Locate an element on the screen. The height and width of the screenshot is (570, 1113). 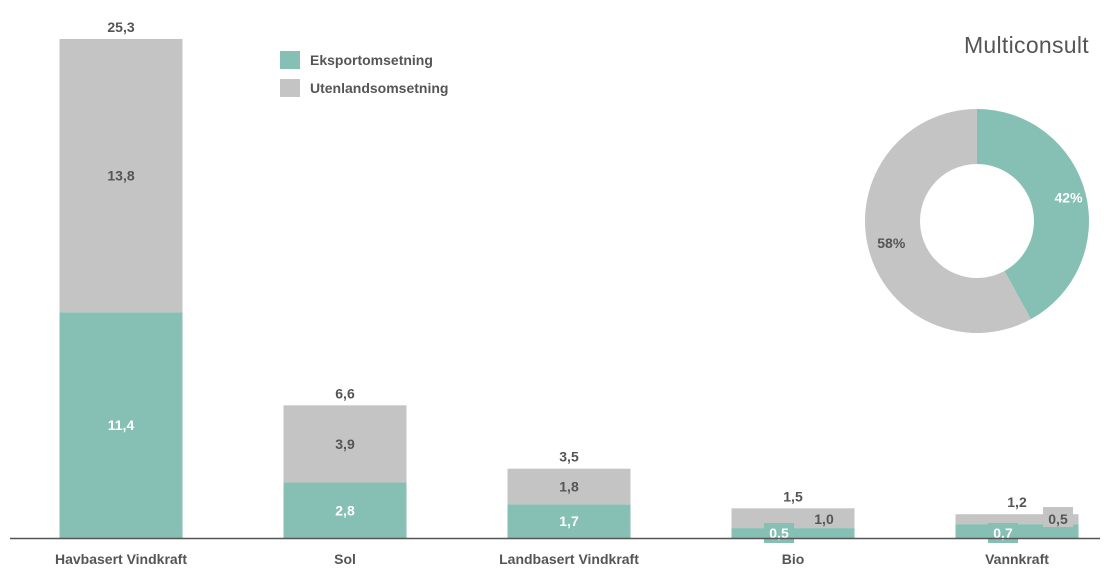
total-label: 1,5 is located at coordinates (793, 496).